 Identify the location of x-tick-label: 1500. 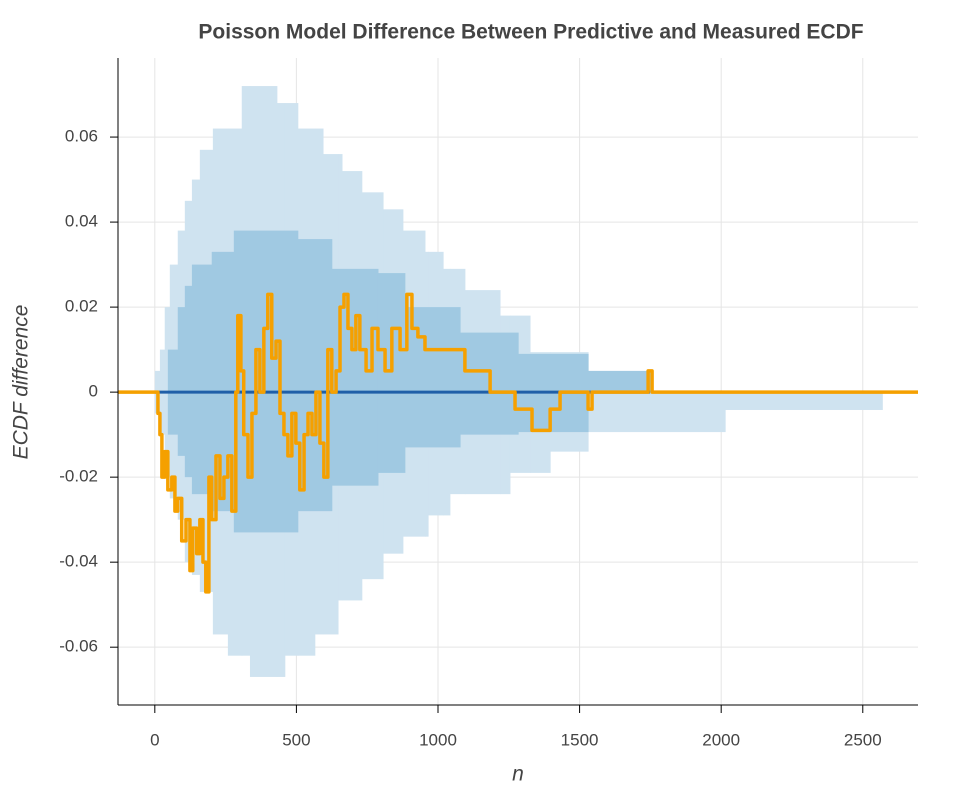
(580, 739).